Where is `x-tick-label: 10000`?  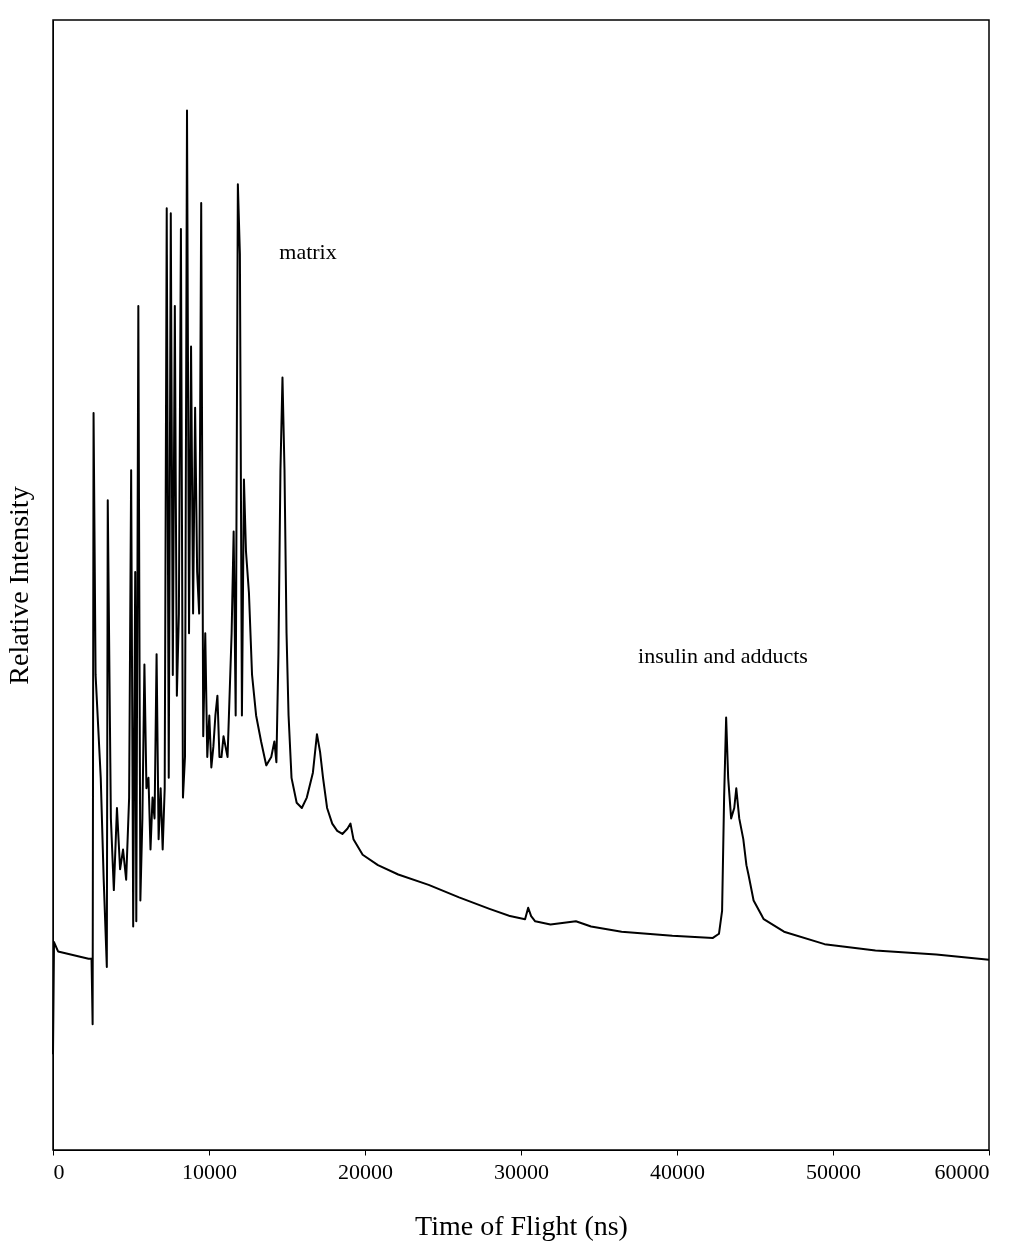
x-tick-label: 10000 is located at coordinates (209, 1171).